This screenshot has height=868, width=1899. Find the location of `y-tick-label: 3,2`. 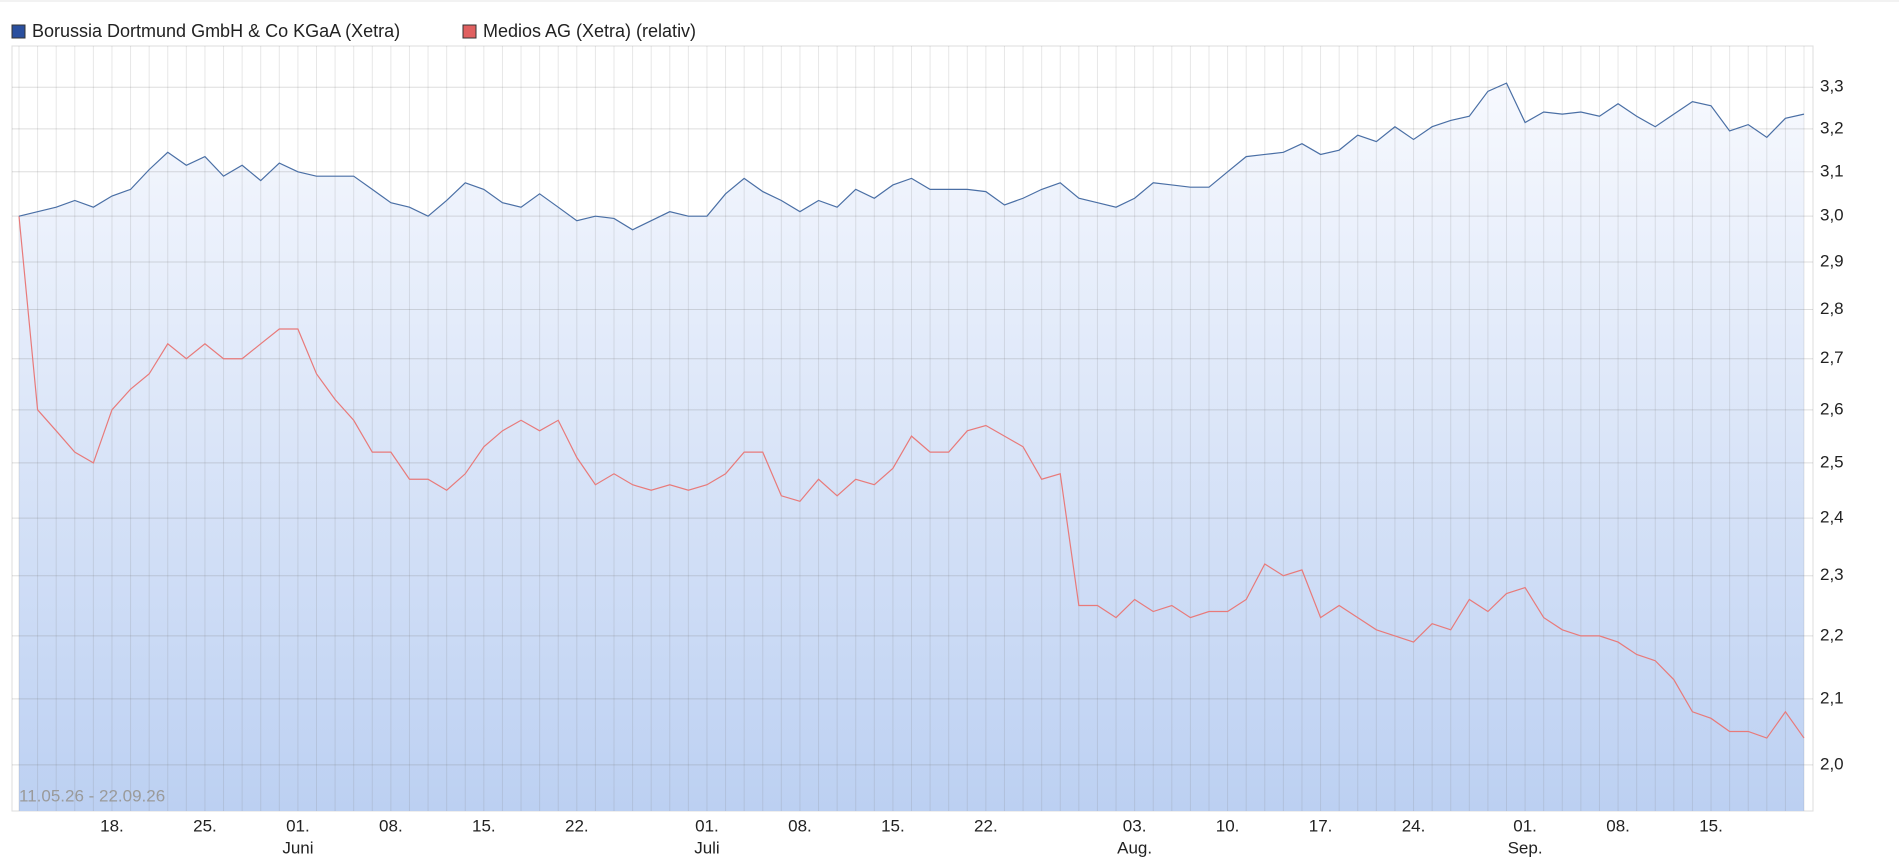

y-tick-label: 3,2 is located at coordinates (1832, 127).